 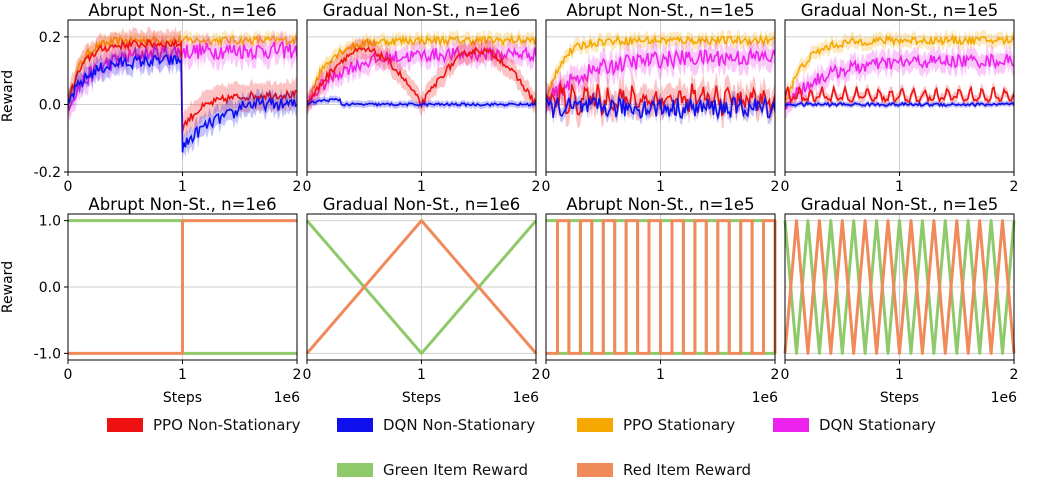 I want to click on subplot-7: 0 1 2 Abrupt Non-St., n=1e5 1e6, so click(x=661, y=300).